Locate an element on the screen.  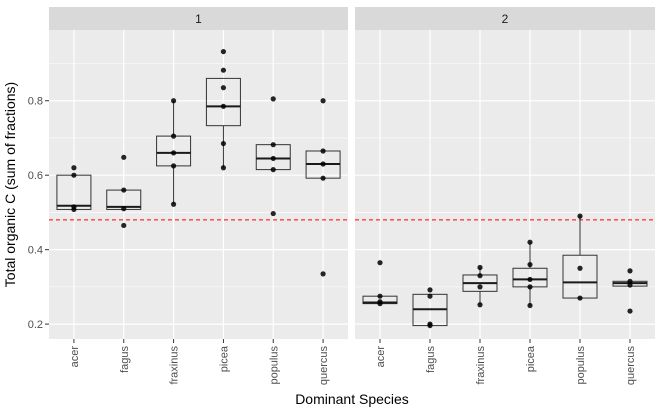
x-axis-title: Dominant Species is located at coordinates (352, 399).